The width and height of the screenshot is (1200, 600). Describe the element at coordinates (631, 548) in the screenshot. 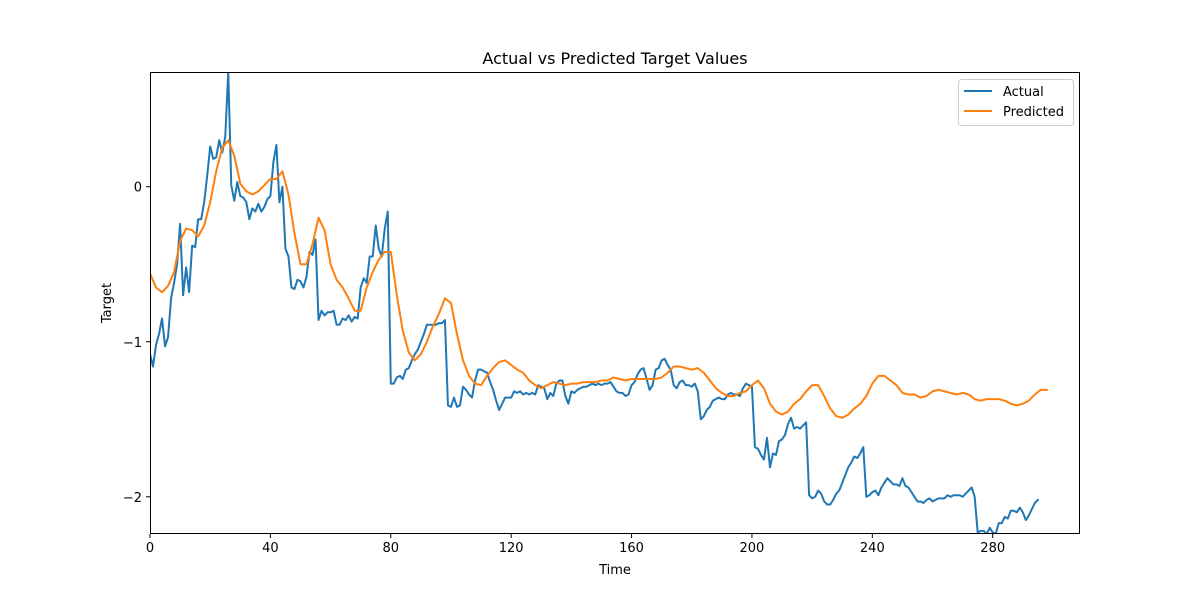

I see `x-tick-label: 160` at that location.